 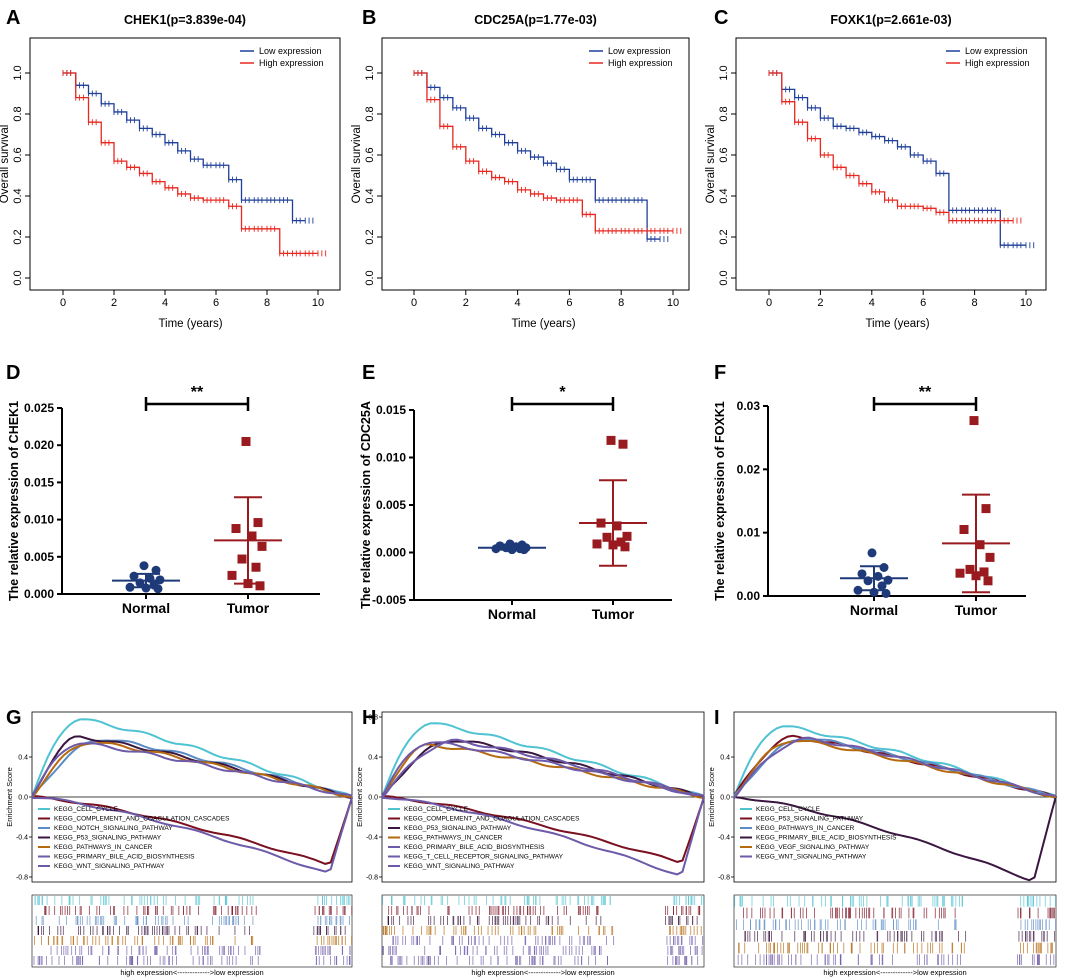 I want to click on panel-letter-e: E, so click(x=368, y=373).